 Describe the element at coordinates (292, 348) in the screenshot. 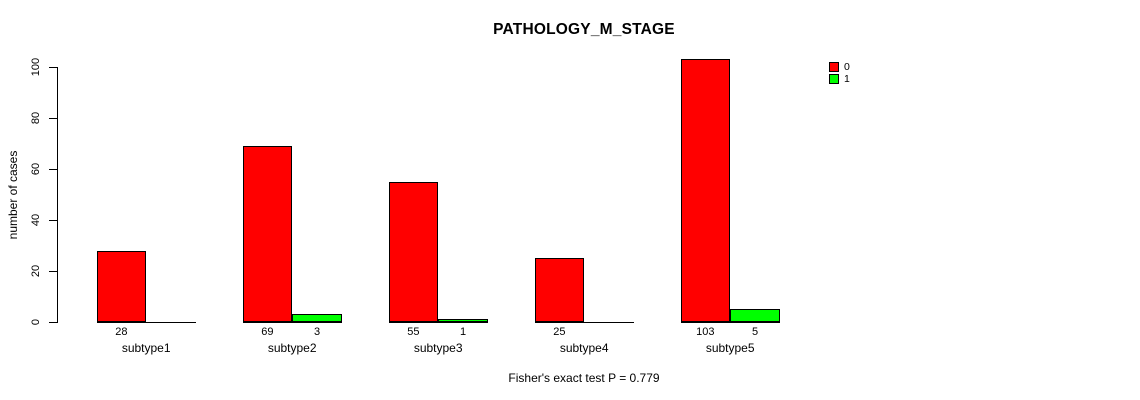

I see `category-label-subtype2: subtype2` at that location.